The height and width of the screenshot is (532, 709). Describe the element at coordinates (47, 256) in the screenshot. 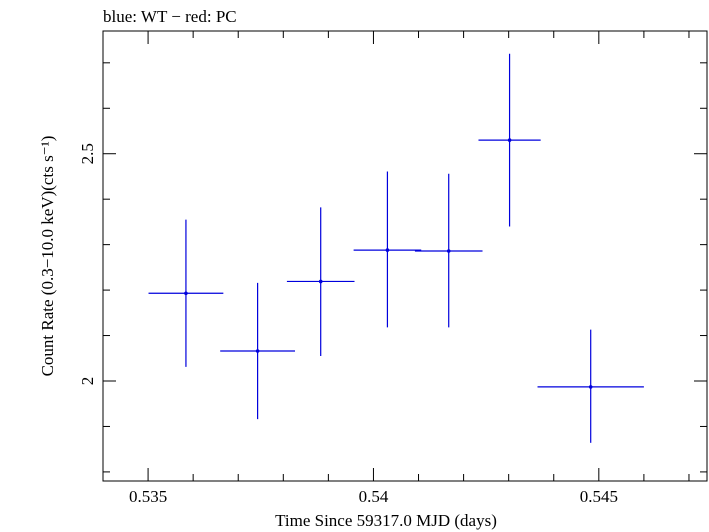

I see `y-axis-title: Count Rate (0.3−10.0 keV)(cts s⁻¹)` at that location.